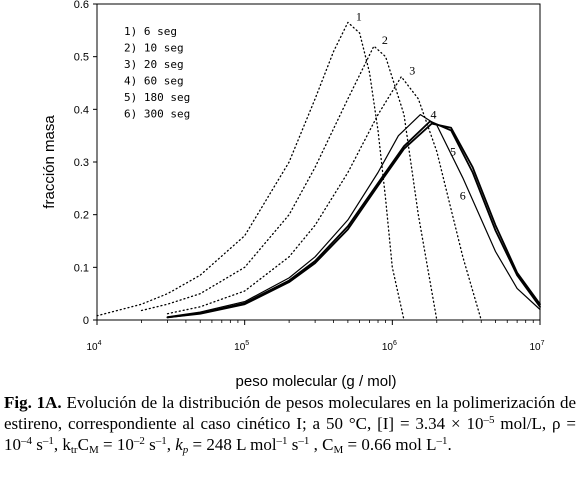  Describe the element at coordinates (359, 16) in the screenshot. I see `series-label-1: 1` at that location.